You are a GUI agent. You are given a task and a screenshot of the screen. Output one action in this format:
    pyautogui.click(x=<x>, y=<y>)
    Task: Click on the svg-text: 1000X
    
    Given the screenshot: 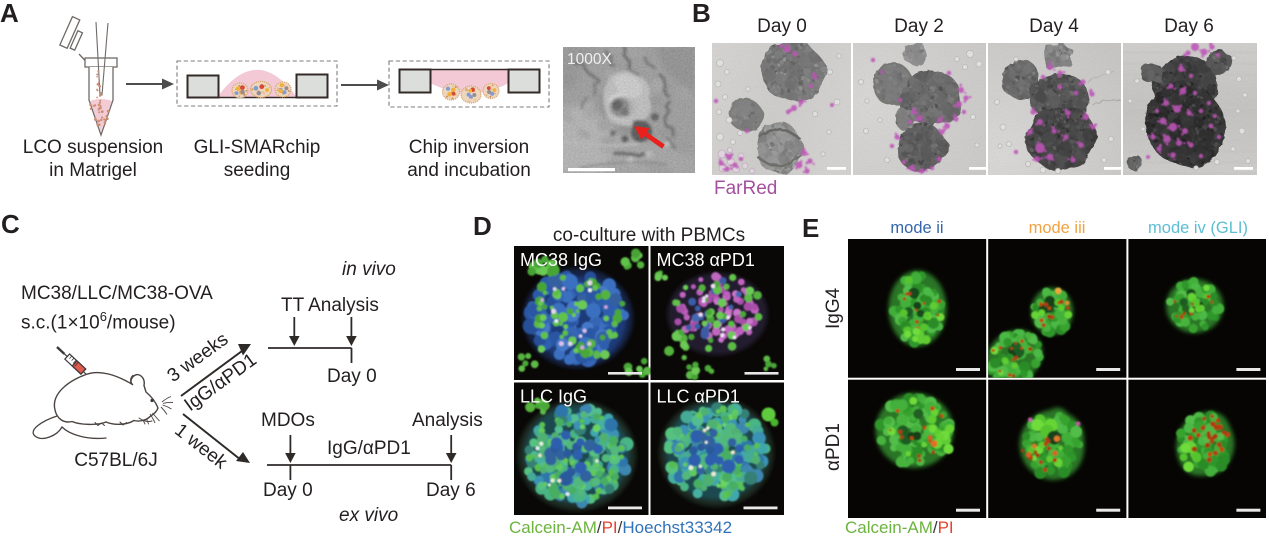 What is the action you would take?
    pyautogui.click(x=589, y=59)
    